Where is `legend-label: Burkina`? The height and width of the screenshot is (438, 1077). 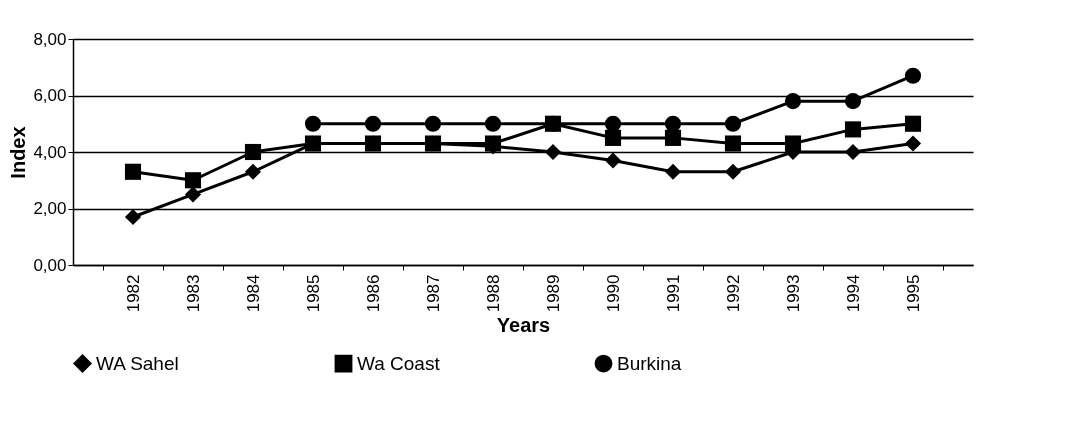 legend-label: Burkina is located at coordinates (649, 363).